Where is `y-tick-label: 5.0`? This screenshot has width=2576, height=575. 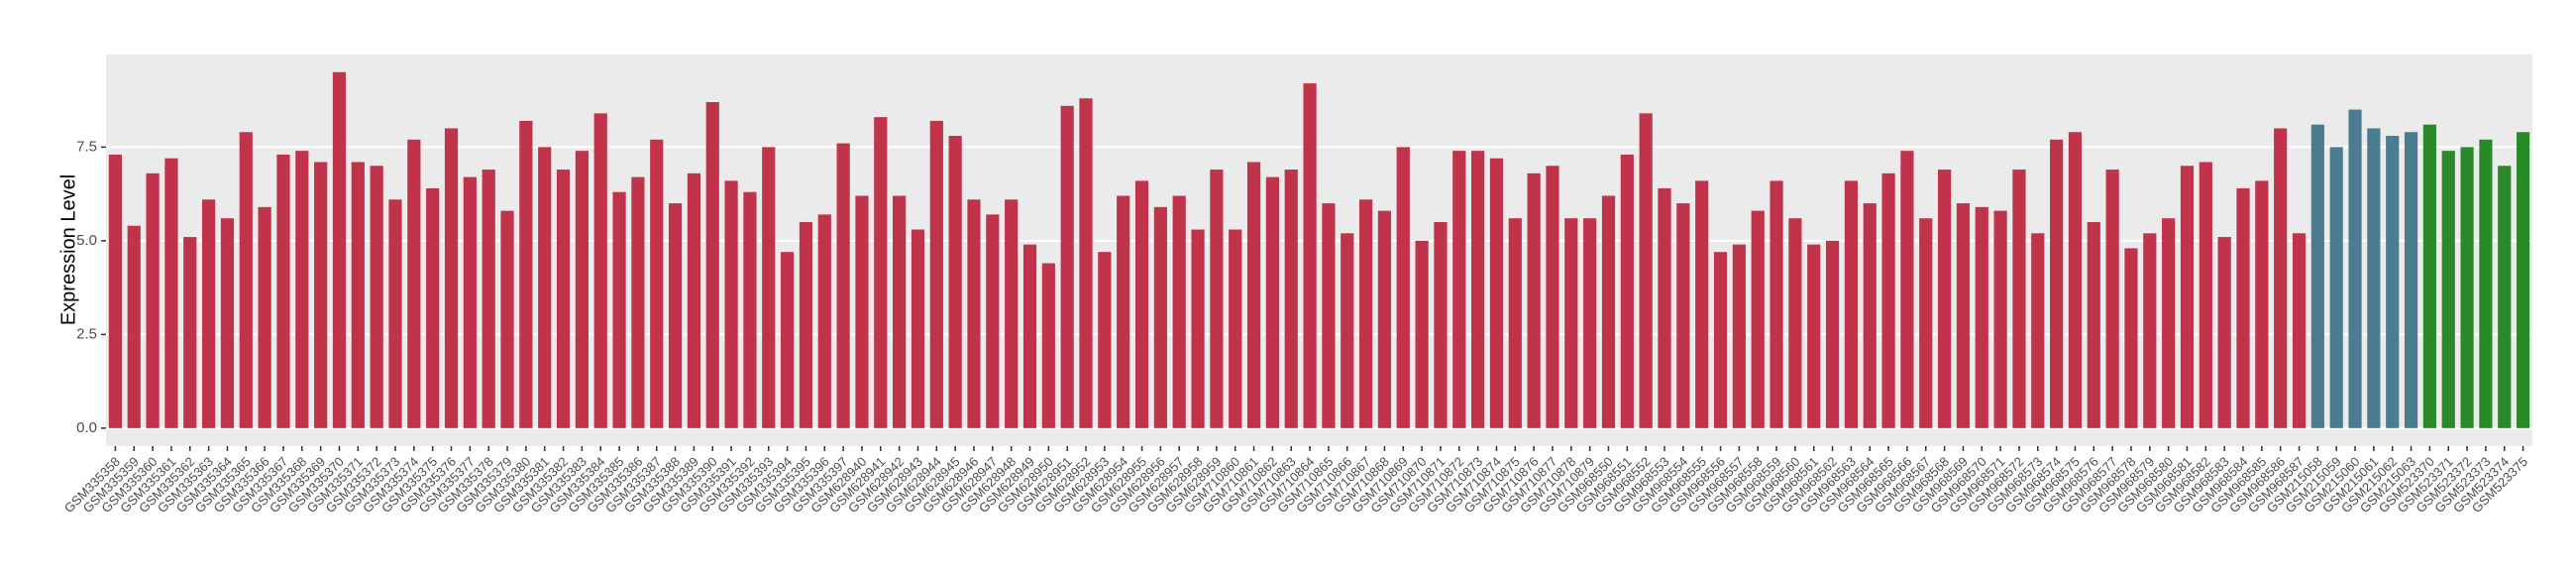 y-tick-label: 5.0 is located at coordinates (86, 240).